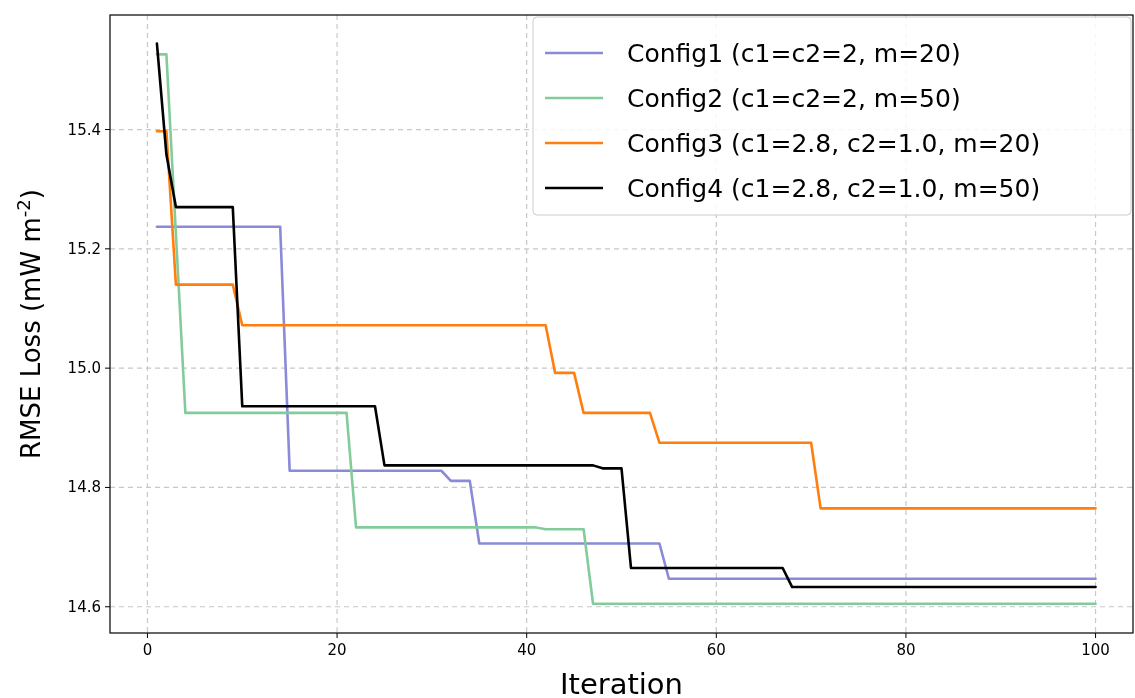 This screenshot has height=698, width=1135. Describe the element at coordinates (84, 487) in the screenshot. I see `y-tick-label: 14.8` at that location.